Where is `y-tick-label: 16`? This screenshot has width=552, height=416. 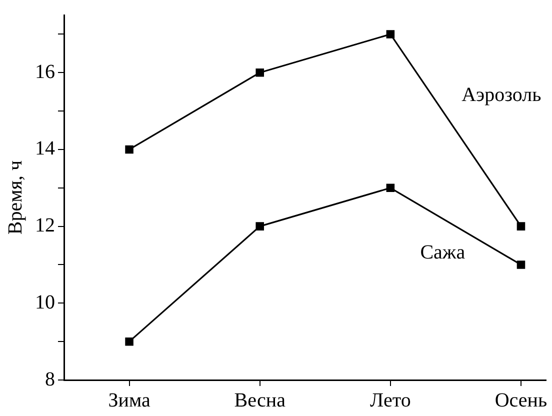 y-tick-label: 16 is located at coordinates (45, 71).